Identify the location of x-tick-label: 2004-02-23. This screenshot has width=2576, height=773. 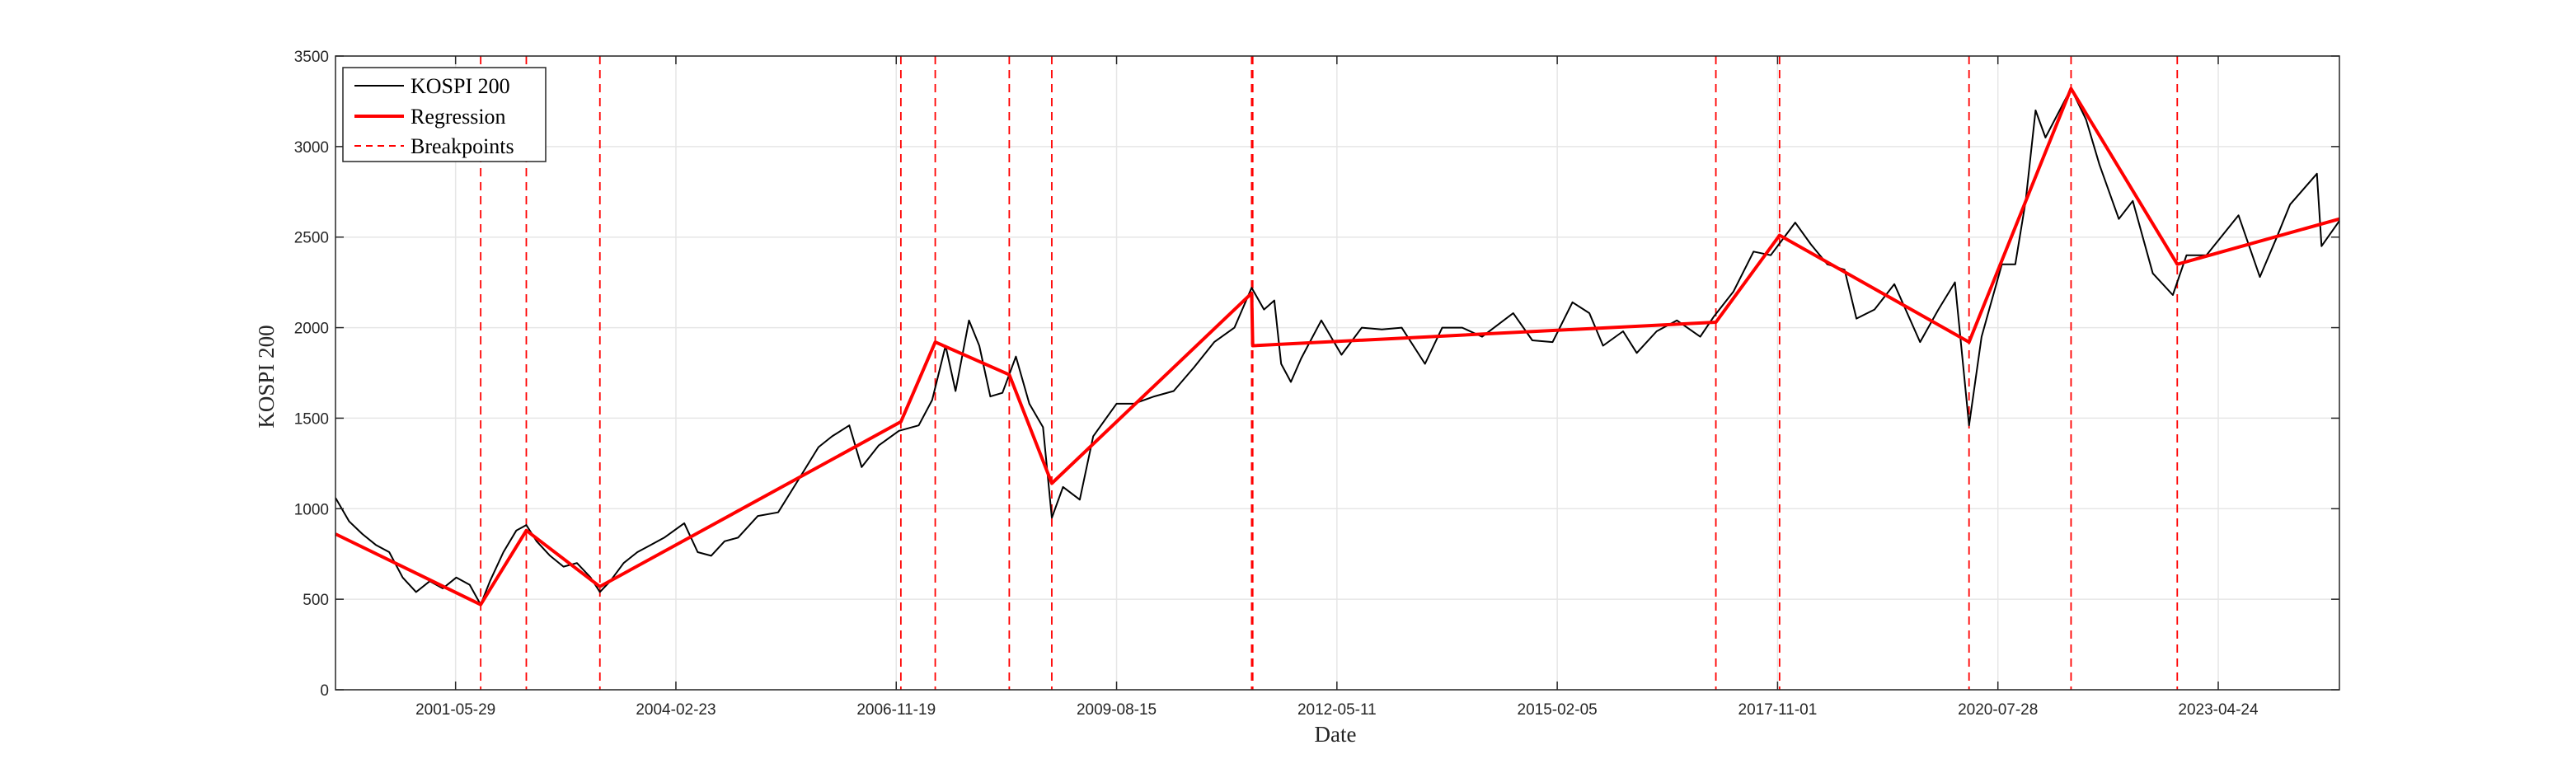
(676, 710).